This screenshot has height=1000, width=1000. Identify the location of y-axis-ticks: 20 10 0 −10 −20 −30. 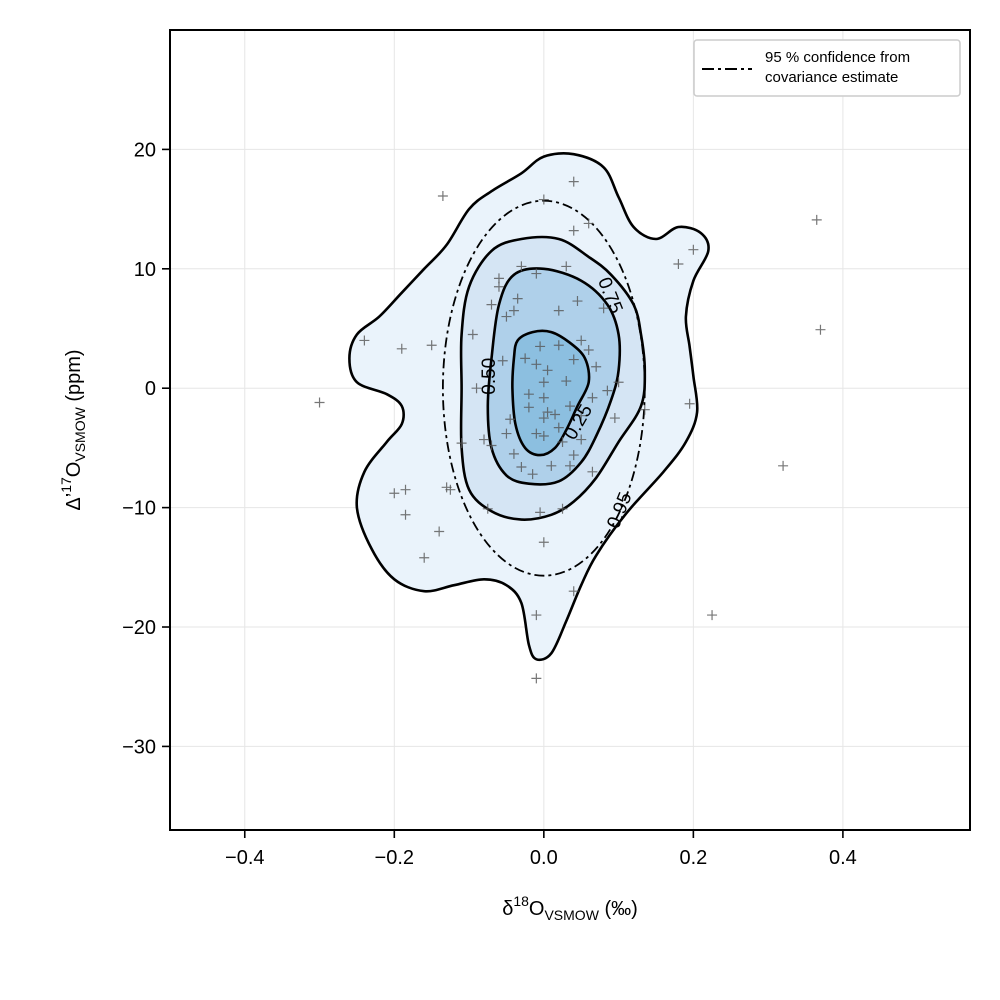
(146, 448).